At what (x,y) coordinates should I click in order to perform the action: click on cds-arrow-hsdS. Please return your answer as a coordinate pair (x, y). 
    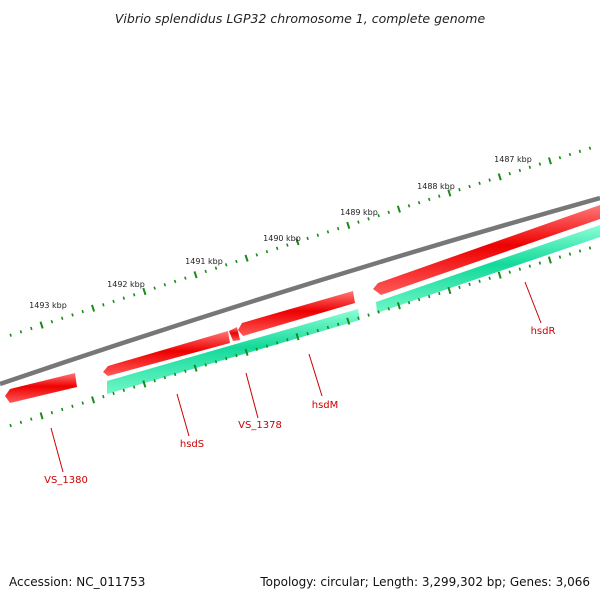
    Looking at the image, I should click on (166, 353).